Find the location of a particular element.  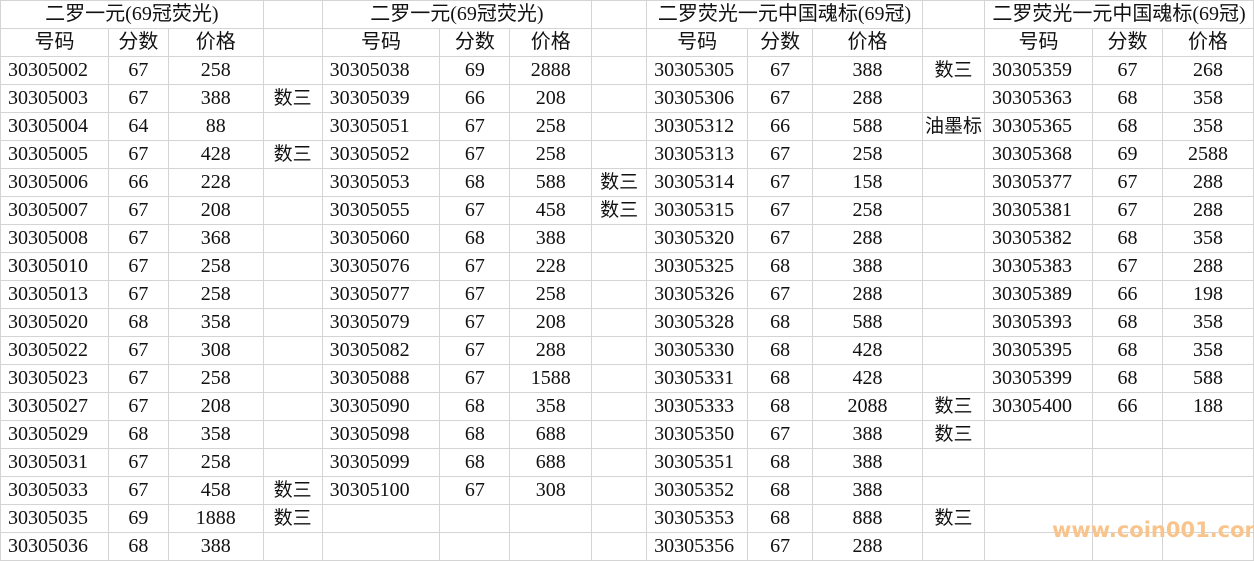

code-cell: 30305079 is located at coordinates (381, 322).